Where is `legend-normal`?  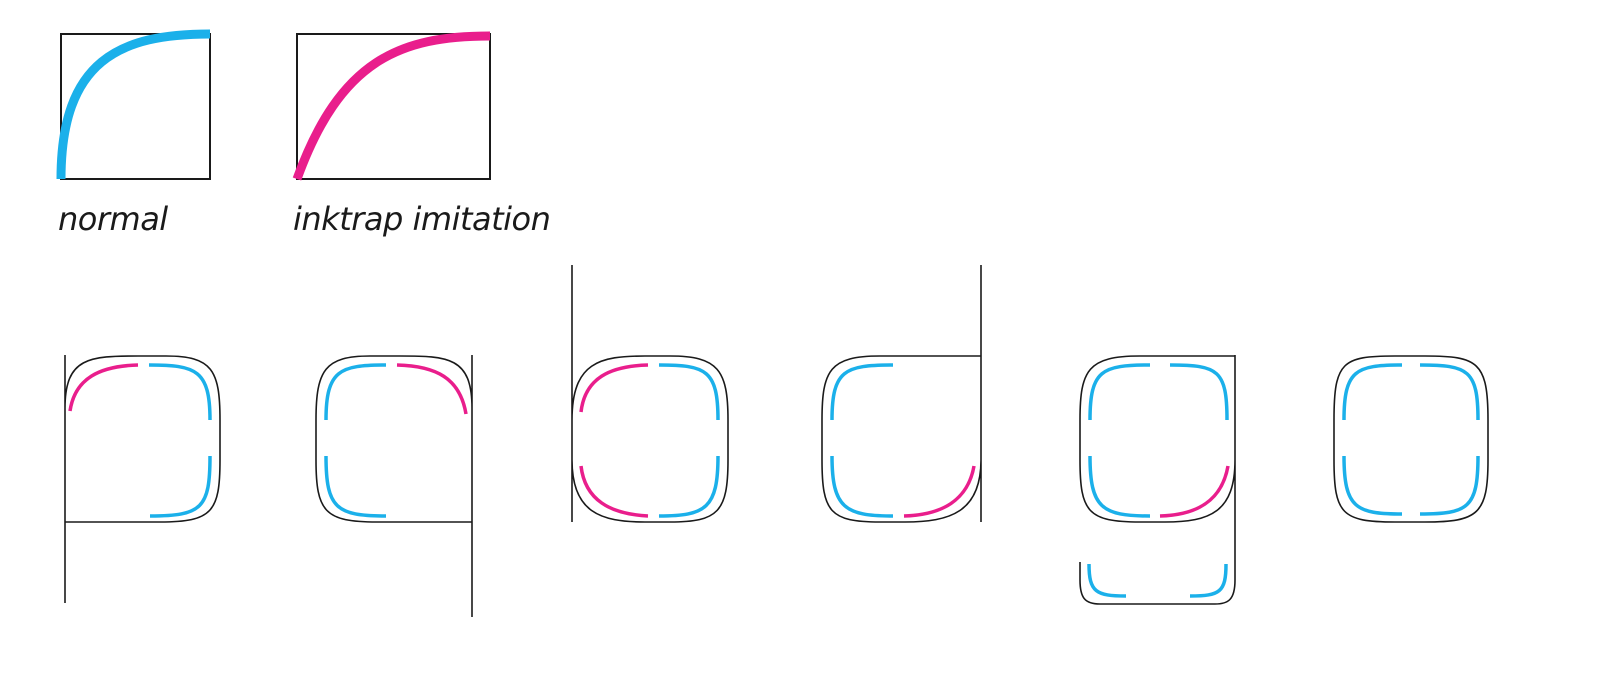 legend-normal is located at coordinates (133, 104).